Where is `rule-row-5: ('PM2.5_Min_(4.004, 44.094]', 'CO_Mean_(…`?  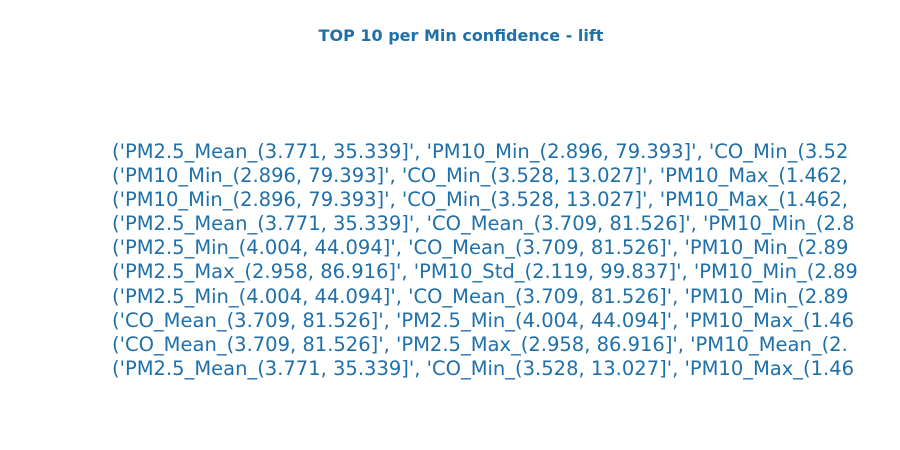
rule-row-5: ('PM2.5_Min_(4.004, 44.094]', 'CO_Mean_(… is located at coordinates (480, 248).